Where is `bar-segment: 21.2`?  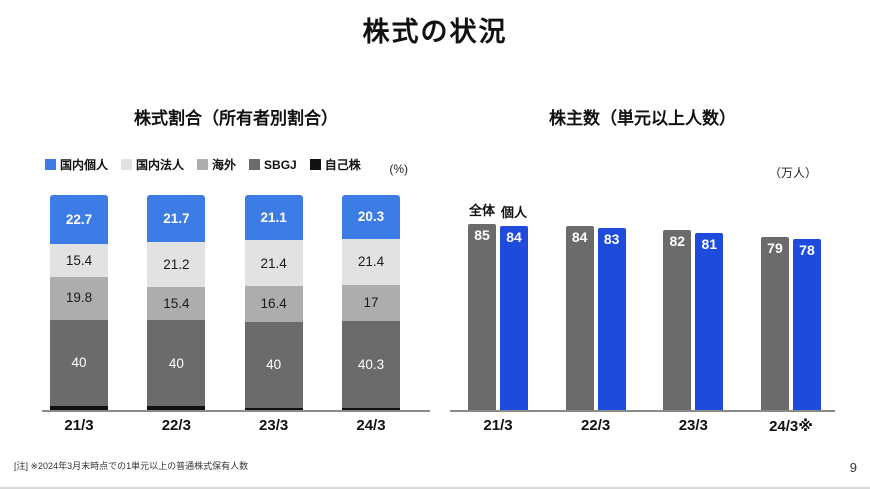 bar-segment: 21.2 is located at coordinates (176, 264).